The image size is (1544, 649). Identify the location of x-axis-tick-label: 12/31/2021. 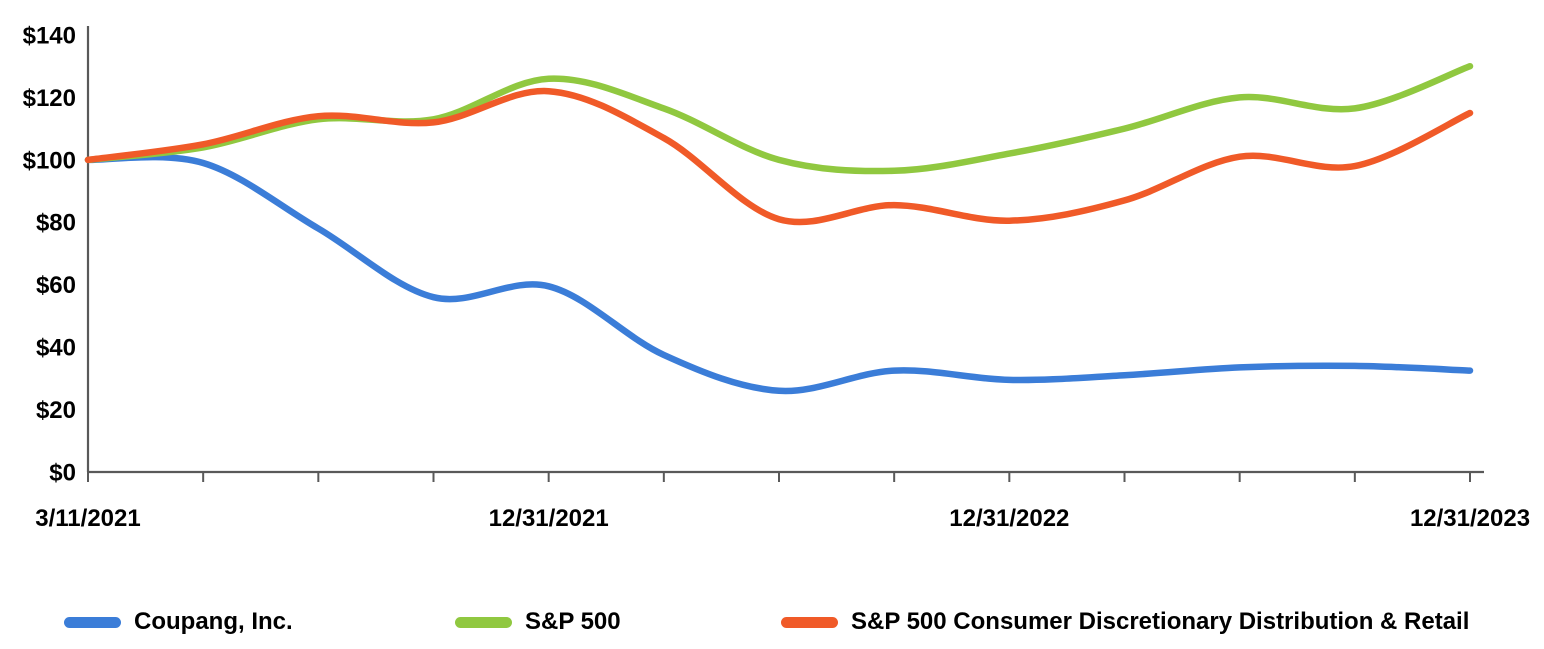
(549, 518).